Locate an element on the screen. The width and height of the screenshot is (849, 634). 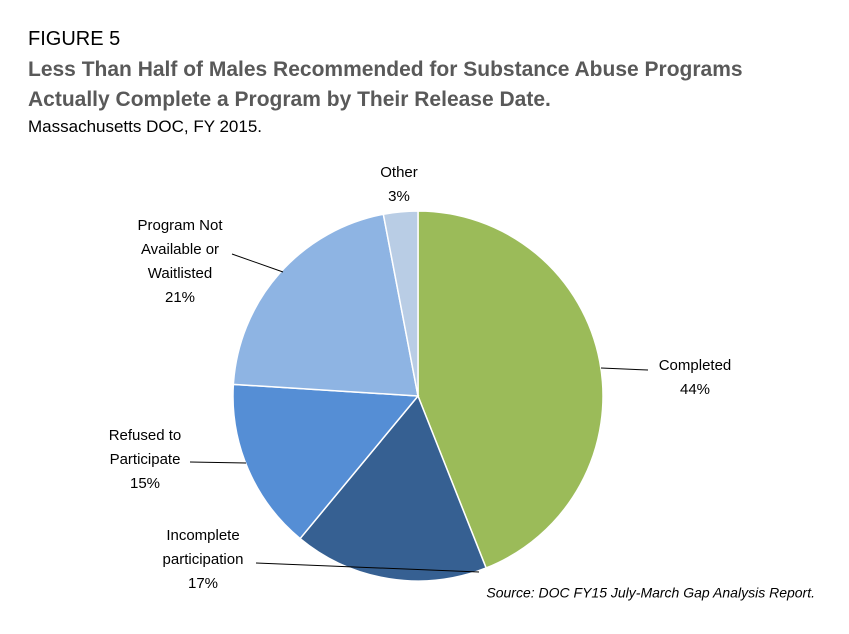
slice-value-label: 3% is located at coordinates (399, 196).